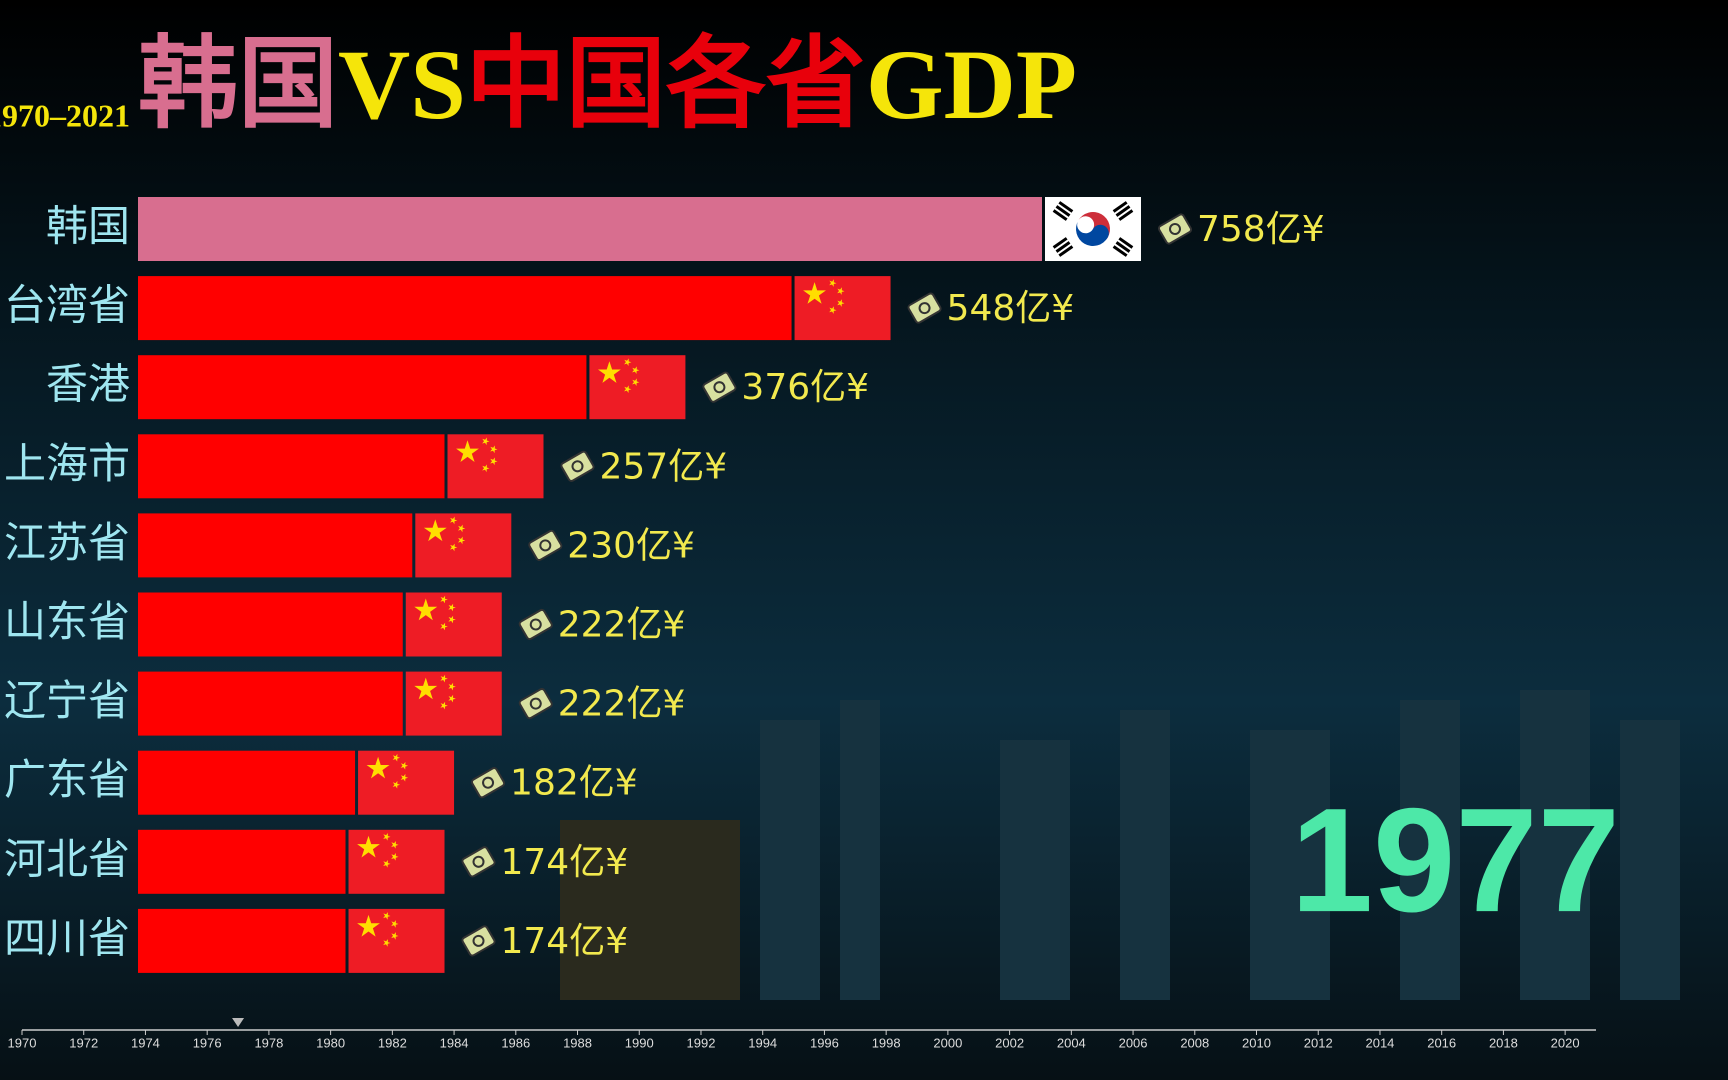  Describe the element at coordinates (145, 1042) in the screenshot. I see `timeline-tick-label: 1974` at that location.